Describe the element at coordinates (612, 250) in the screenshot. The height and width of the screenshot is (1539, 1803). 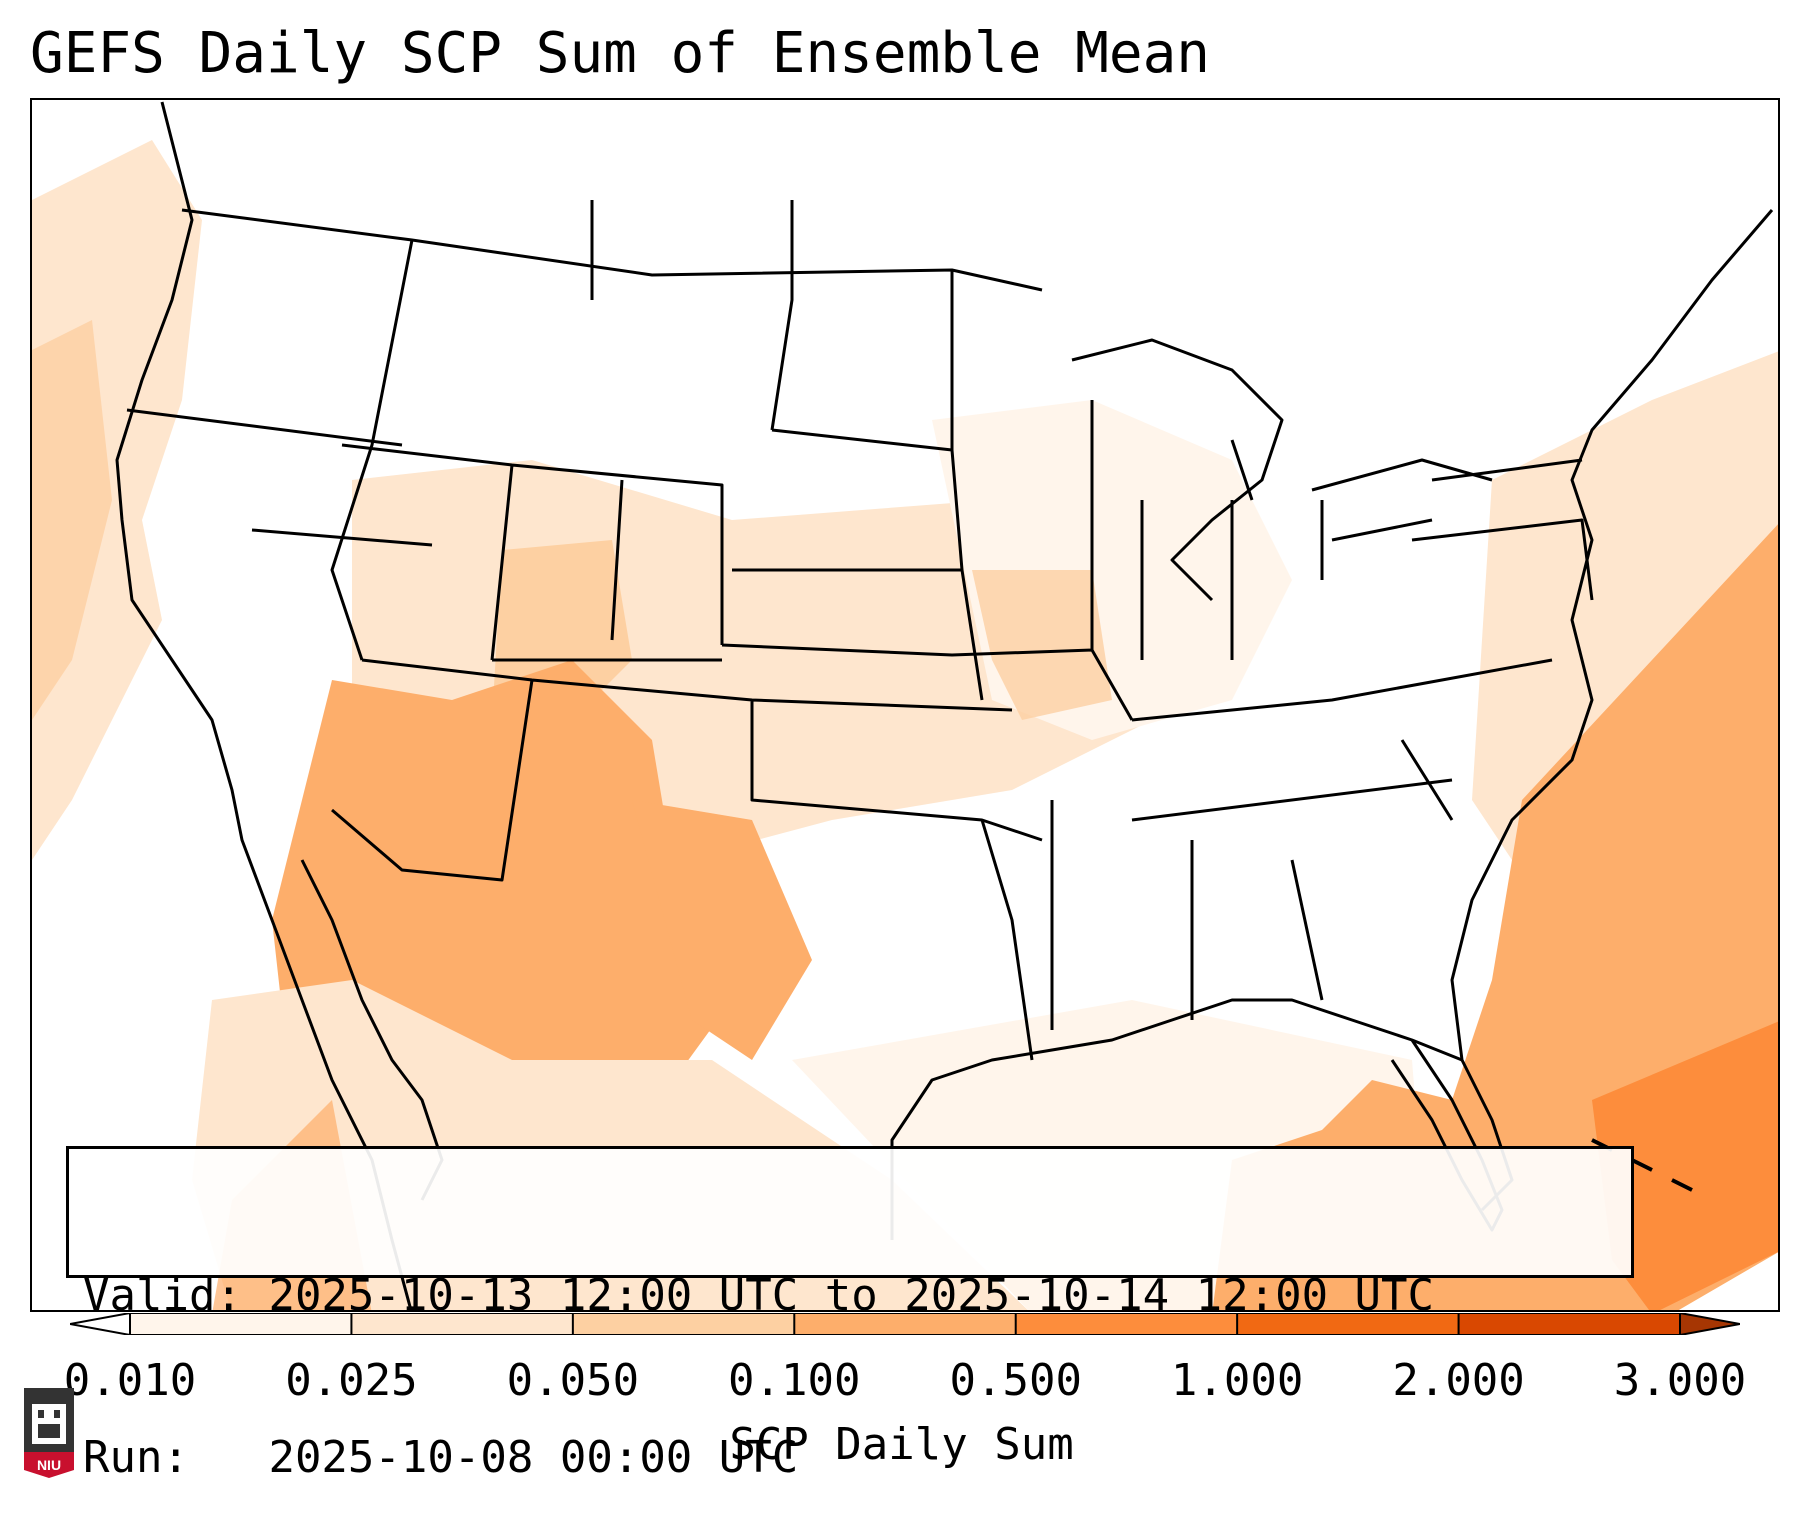
I see `canada-us-border` at that location.